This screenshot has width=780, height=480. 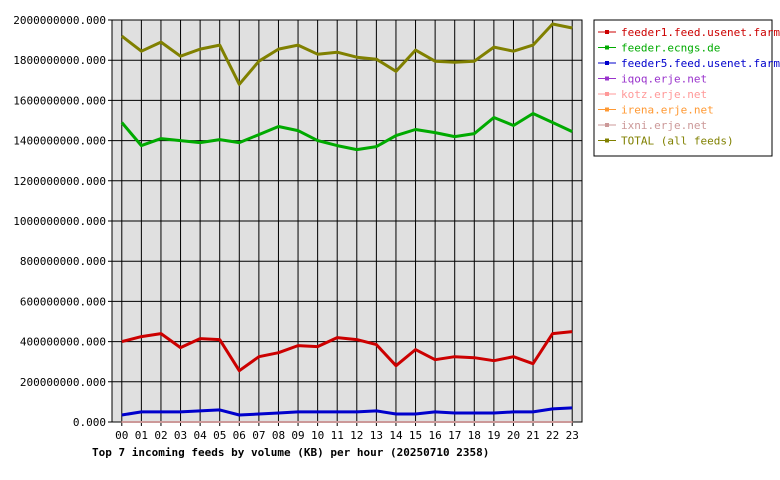 I want to click on x-tick-label: 18, so click(x=474, y=435).